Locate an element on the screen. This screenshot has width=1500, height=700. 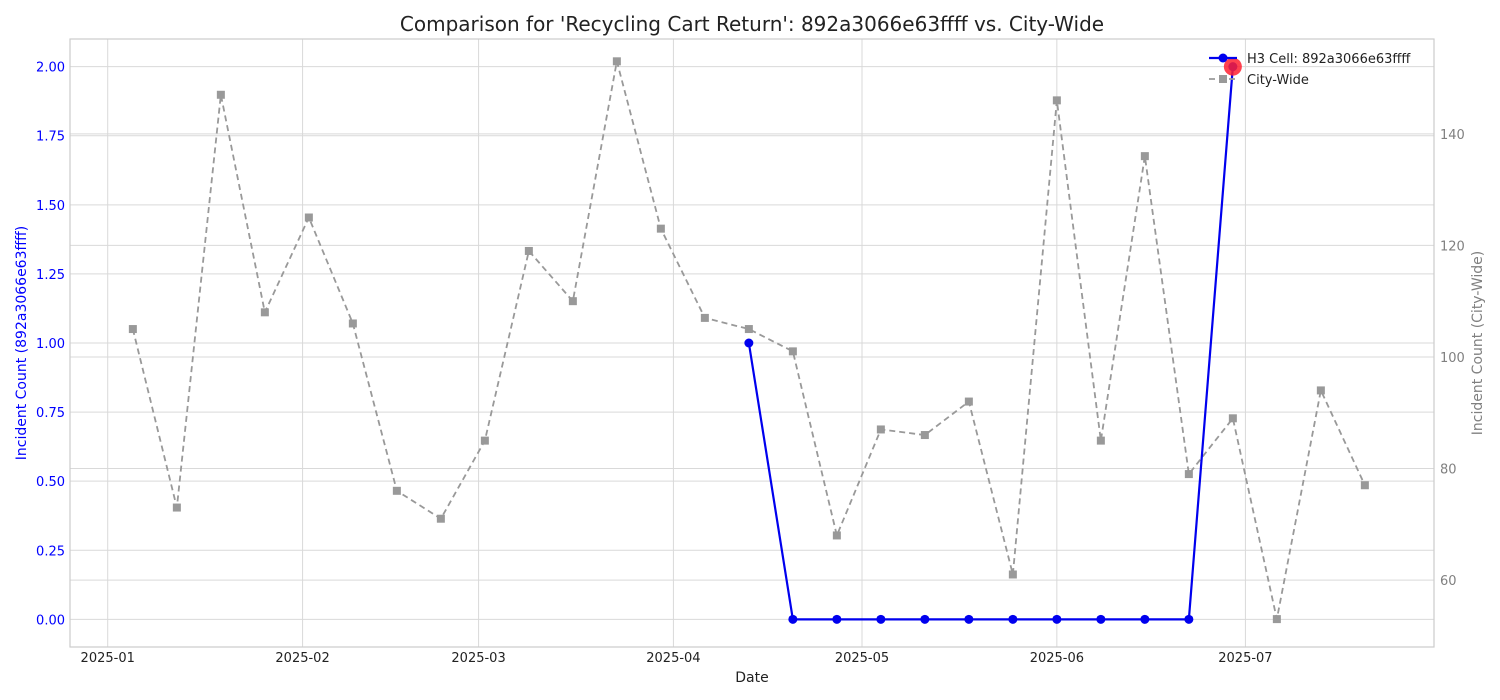
x-tick-label: 2025-06 is located at coordinates (1057, 658).